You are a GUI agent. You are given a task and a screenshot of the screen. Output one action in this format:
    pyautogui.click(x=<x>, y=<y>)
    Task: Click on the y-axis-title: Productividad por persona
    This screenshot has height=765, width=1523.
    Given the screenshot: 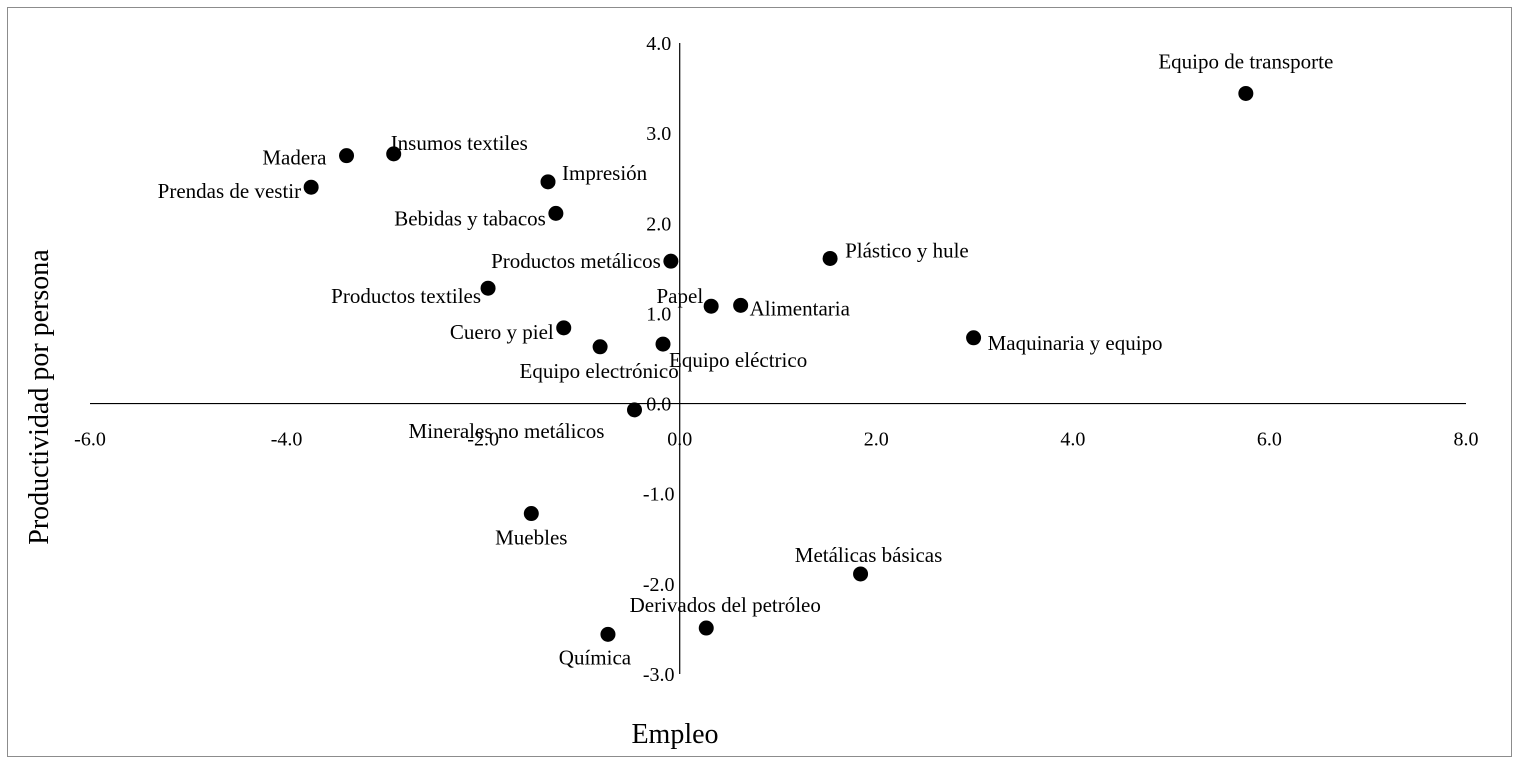 What is the action you would take?
    pyautogui.click(x=39, y=397)
    